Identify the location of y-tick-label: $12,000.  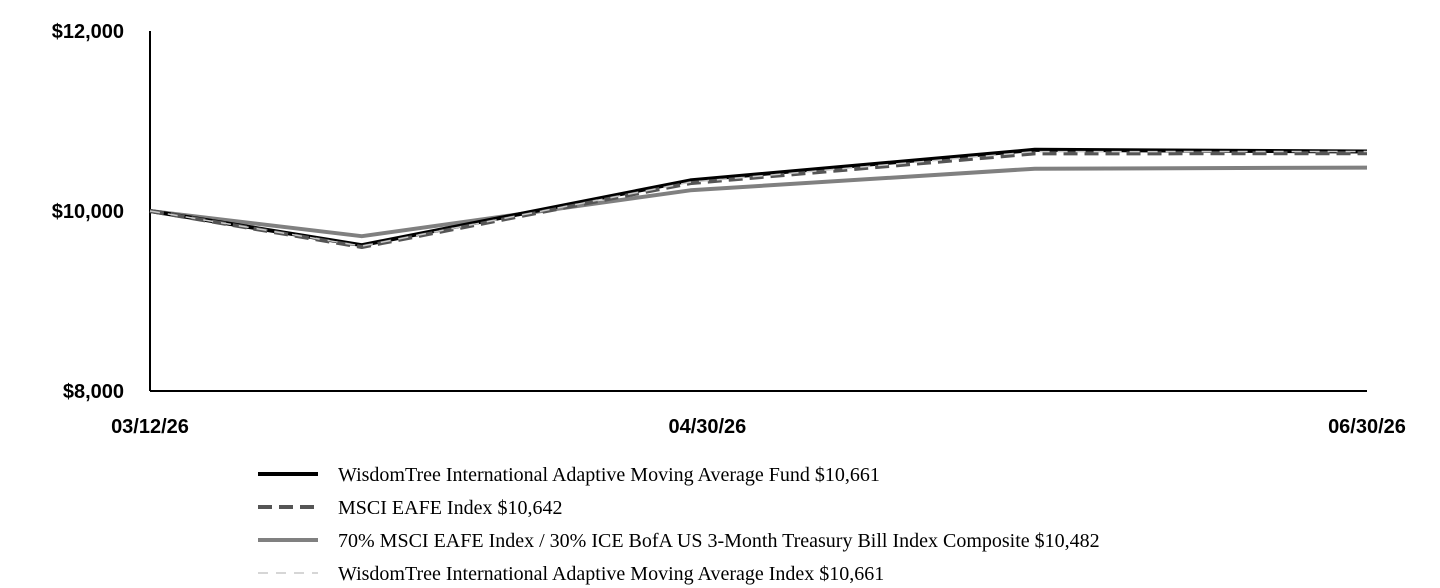
(88, 32).